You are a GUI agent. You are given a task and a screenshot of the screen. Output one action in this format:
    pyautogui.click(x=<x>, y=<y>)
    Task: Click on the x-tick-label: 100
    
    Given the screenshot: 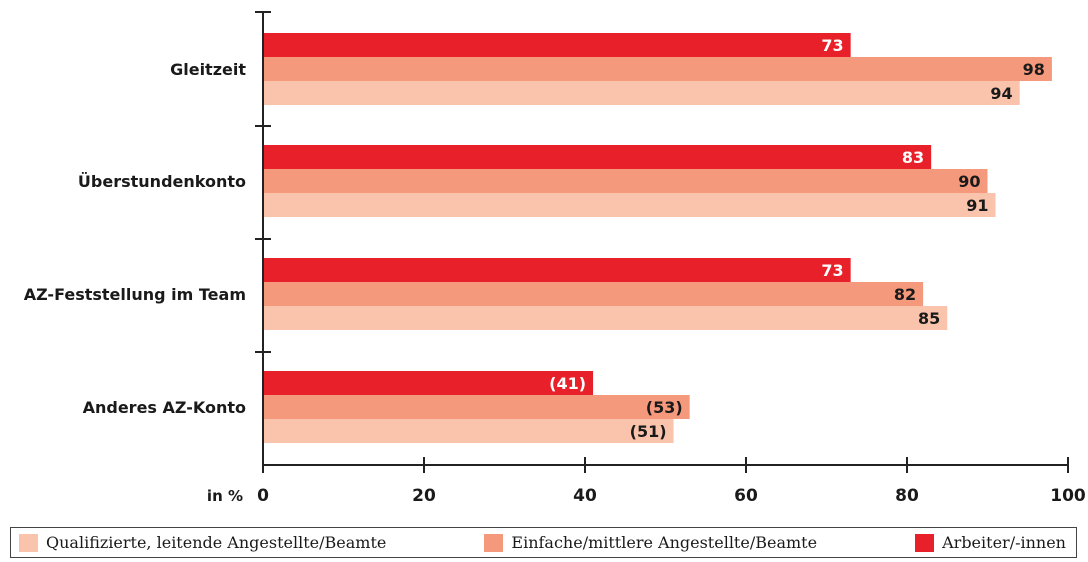 What is the action you would take?
    pyautogui.click(x=1068, y=496)
    